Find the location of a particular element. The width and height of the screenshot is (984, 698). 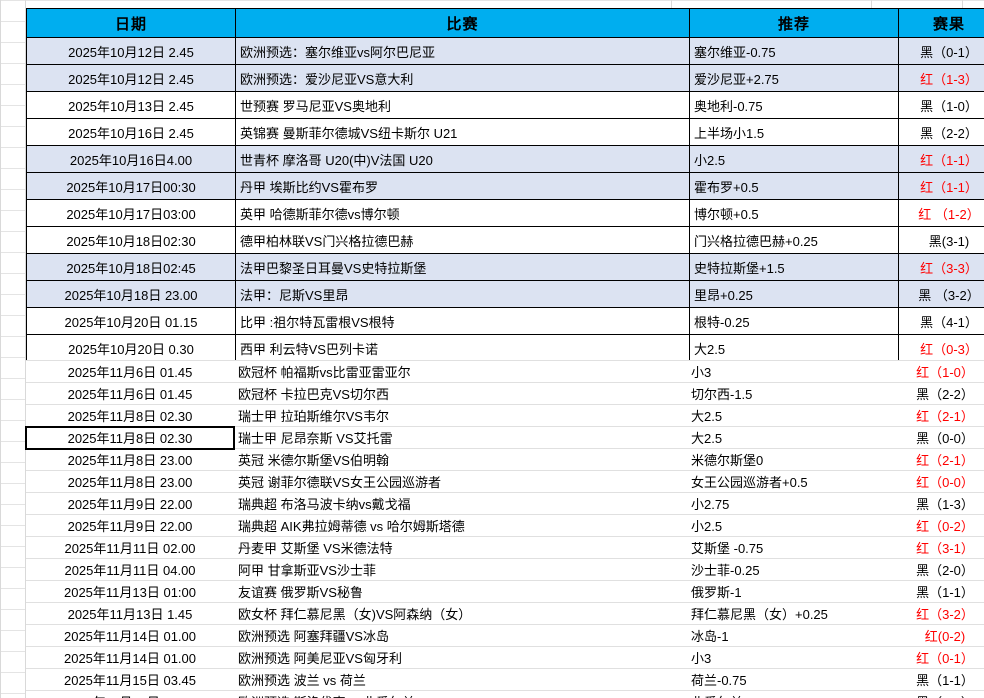

table-row: 2025年11月14日 01.00 欧洲预选 阿塞拜疆VS冰岛 冰岛-1 红(0-2) is located at coordinates (505, 635).